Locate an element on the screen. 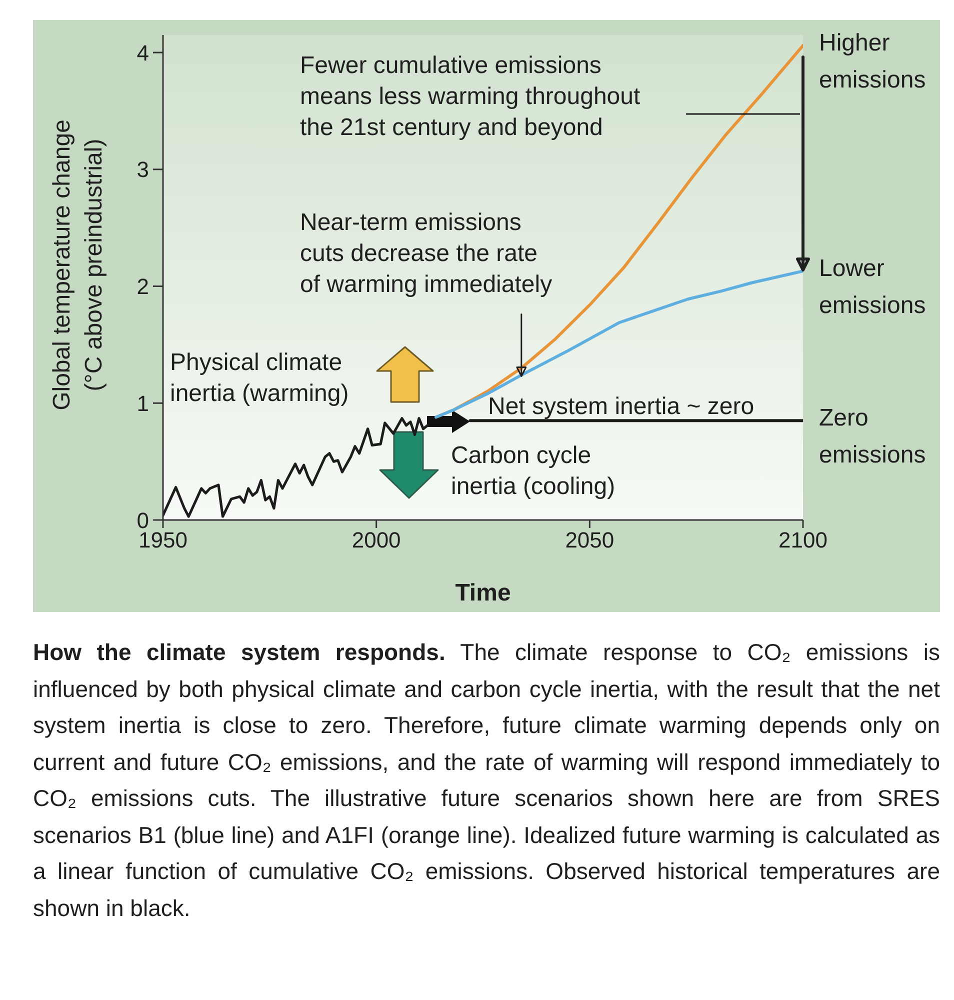 This screenshot has height=1000, width=954. y-tick-label: 4 is located at coordinates (142, 53).